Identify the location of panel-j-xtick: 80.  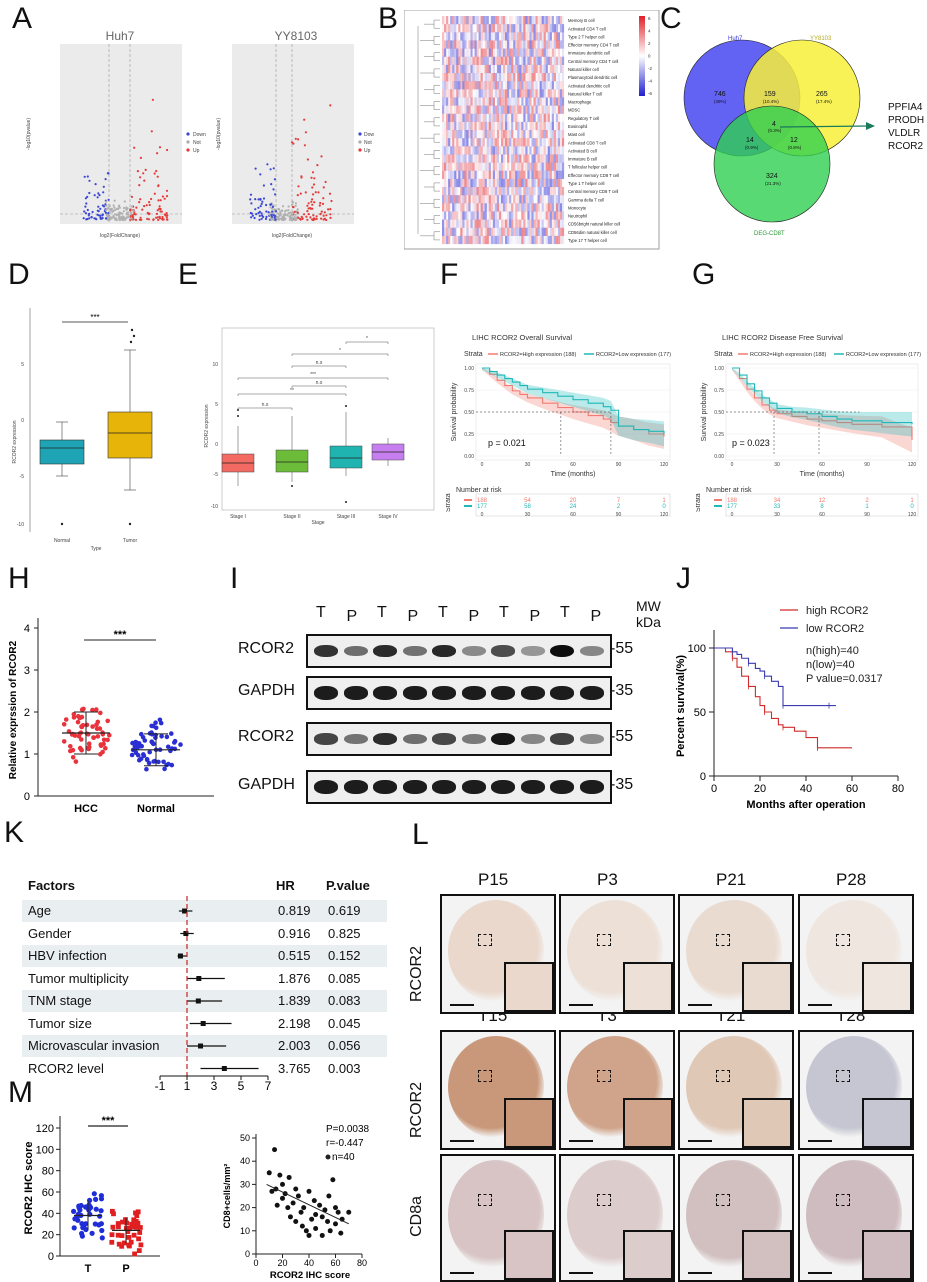
(898, 789).